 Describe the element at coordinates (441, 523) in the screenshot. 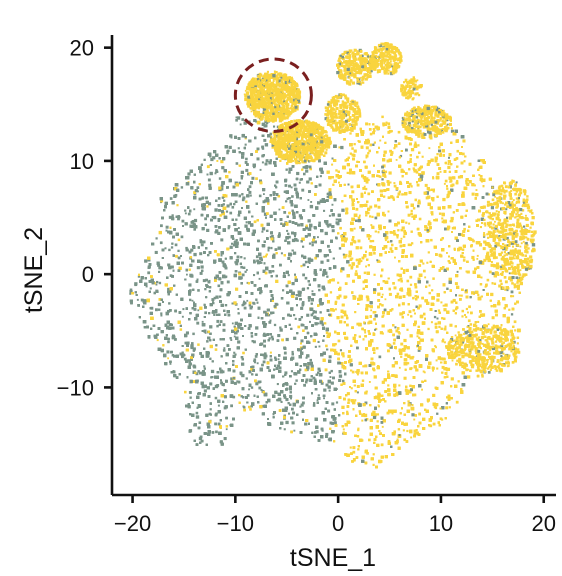

I see `x-tick-label: 10` at that location.